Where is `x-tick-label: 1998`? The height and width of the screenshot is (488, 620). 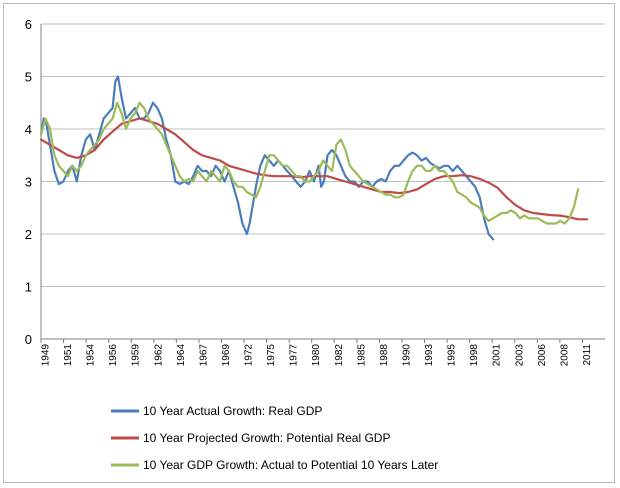 x-tick-label: 1998 is located at coordinates (474, 355).